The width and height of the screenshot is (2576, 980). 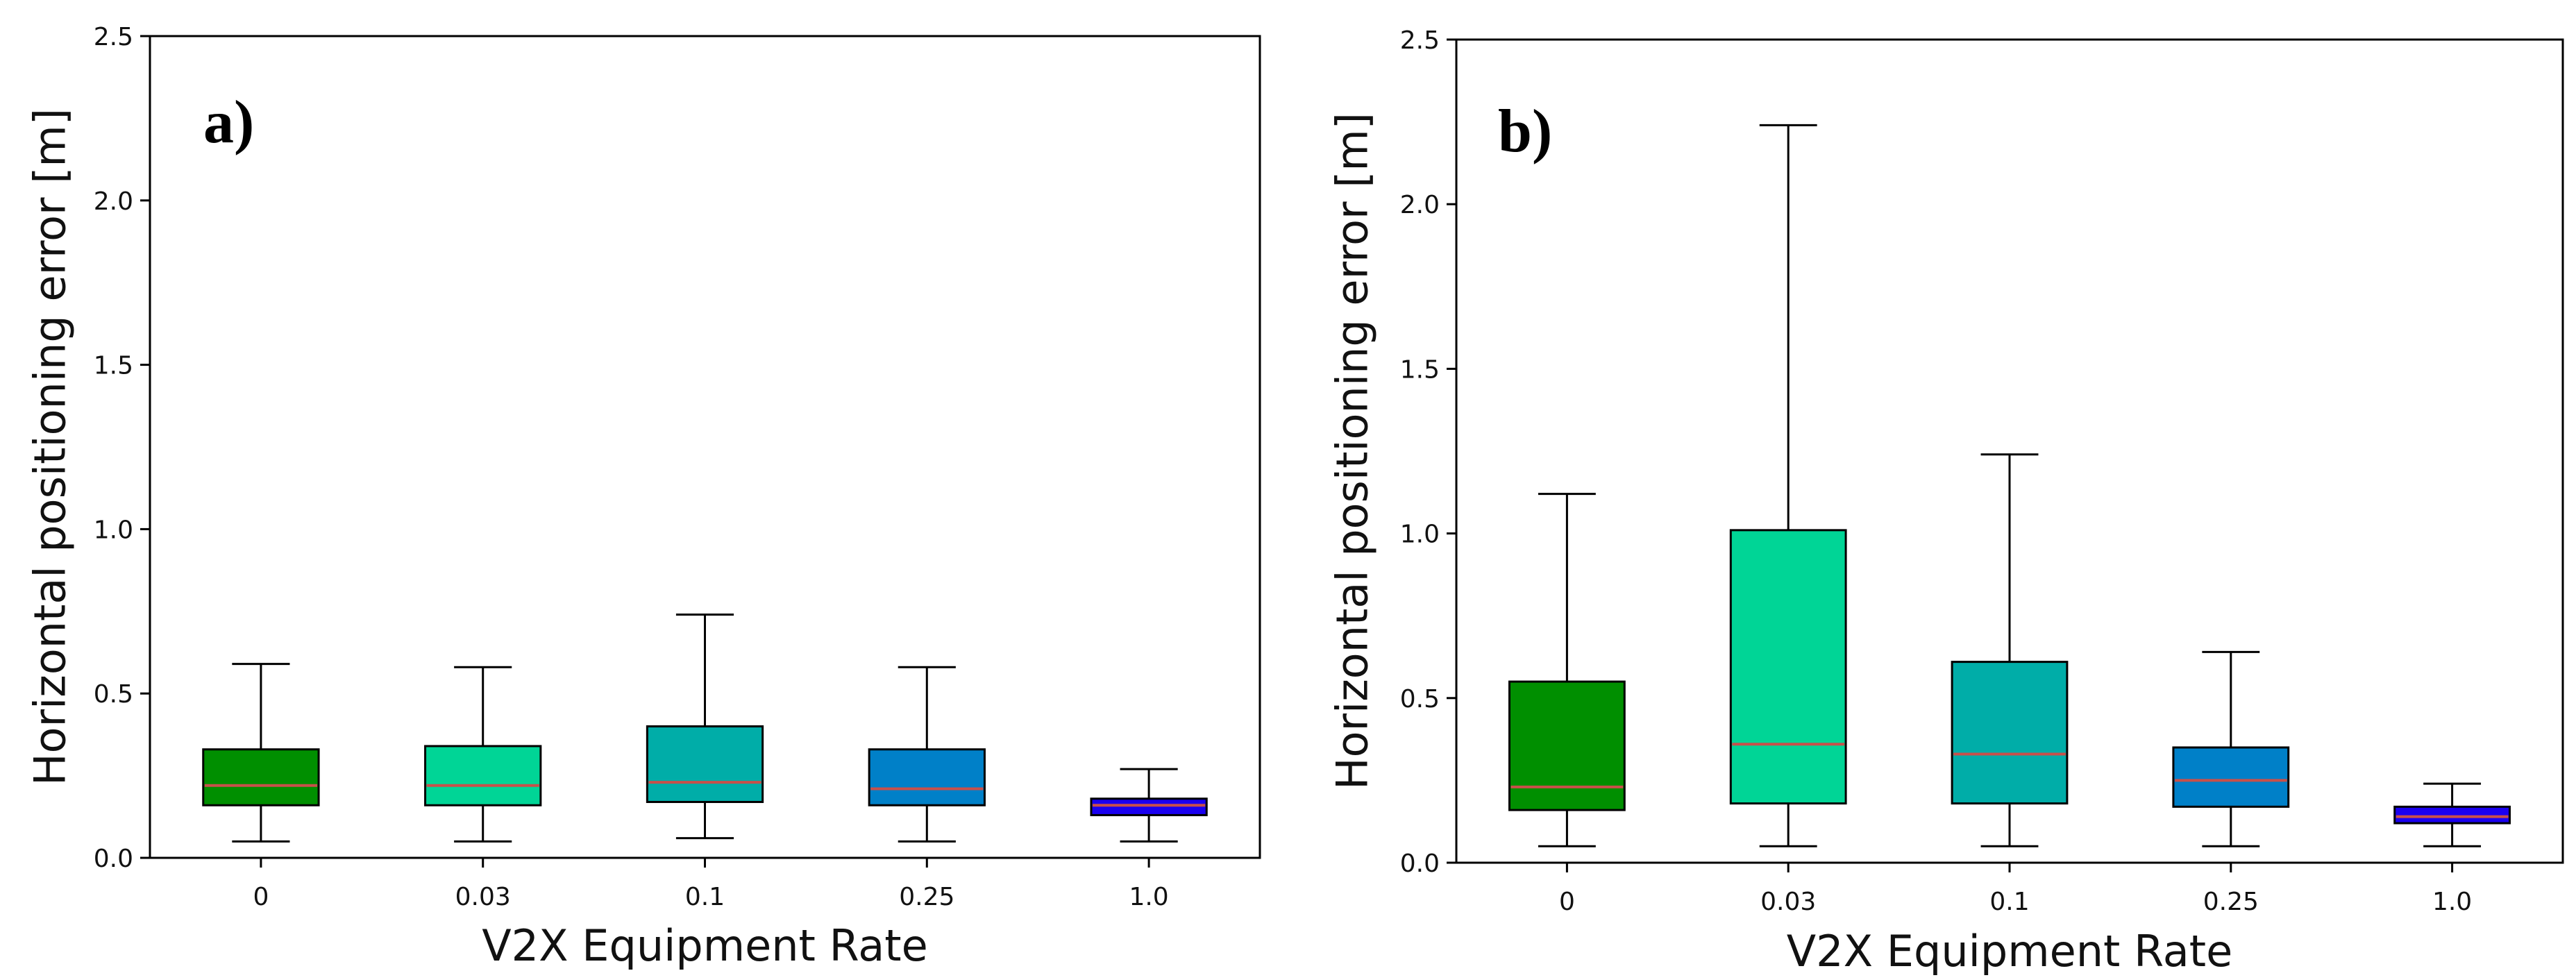 I want to click on panel-label: b), so click(x=1525, y=131).